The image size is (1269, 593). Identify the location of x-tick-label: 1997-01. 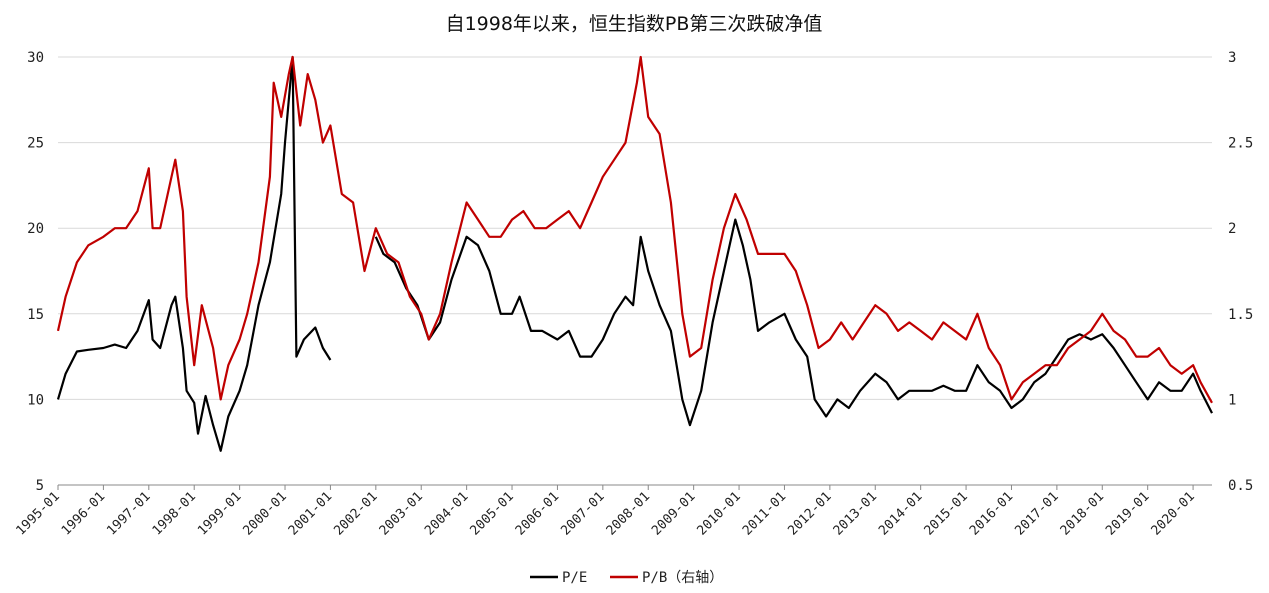
(128, 513).